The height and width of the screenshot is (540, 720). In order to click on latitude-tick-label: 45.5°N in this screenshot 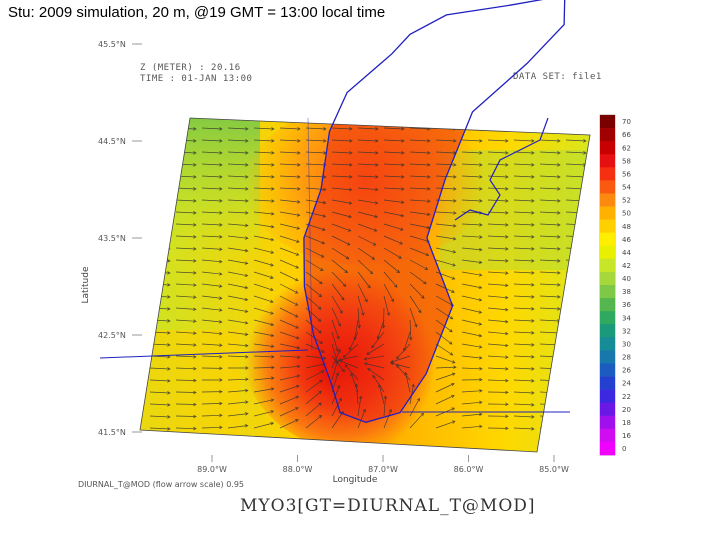, I will do `click(112, 44)`.